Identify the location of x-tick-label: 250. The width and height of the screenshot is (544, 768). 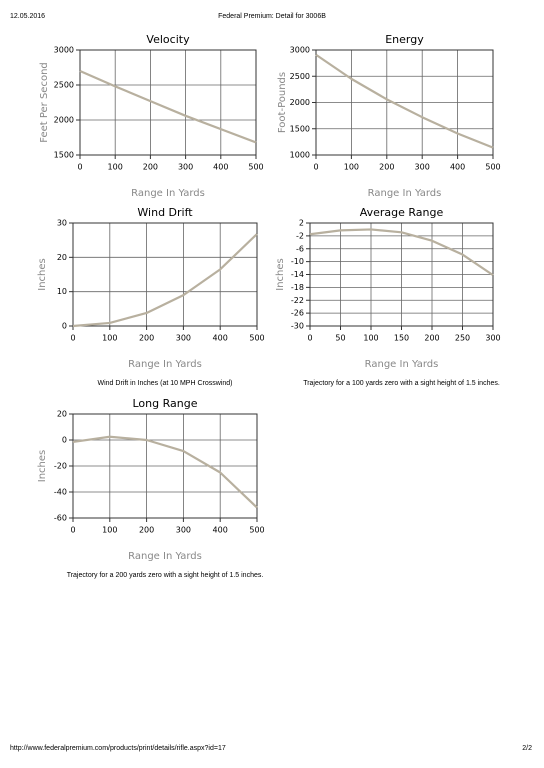
(462, 338).